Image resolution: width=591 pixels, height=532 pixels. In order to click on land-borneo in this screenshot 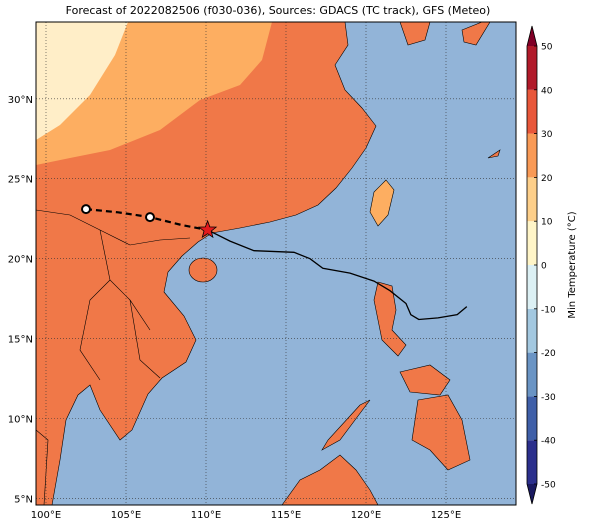, I will do `click(330, 479)`.